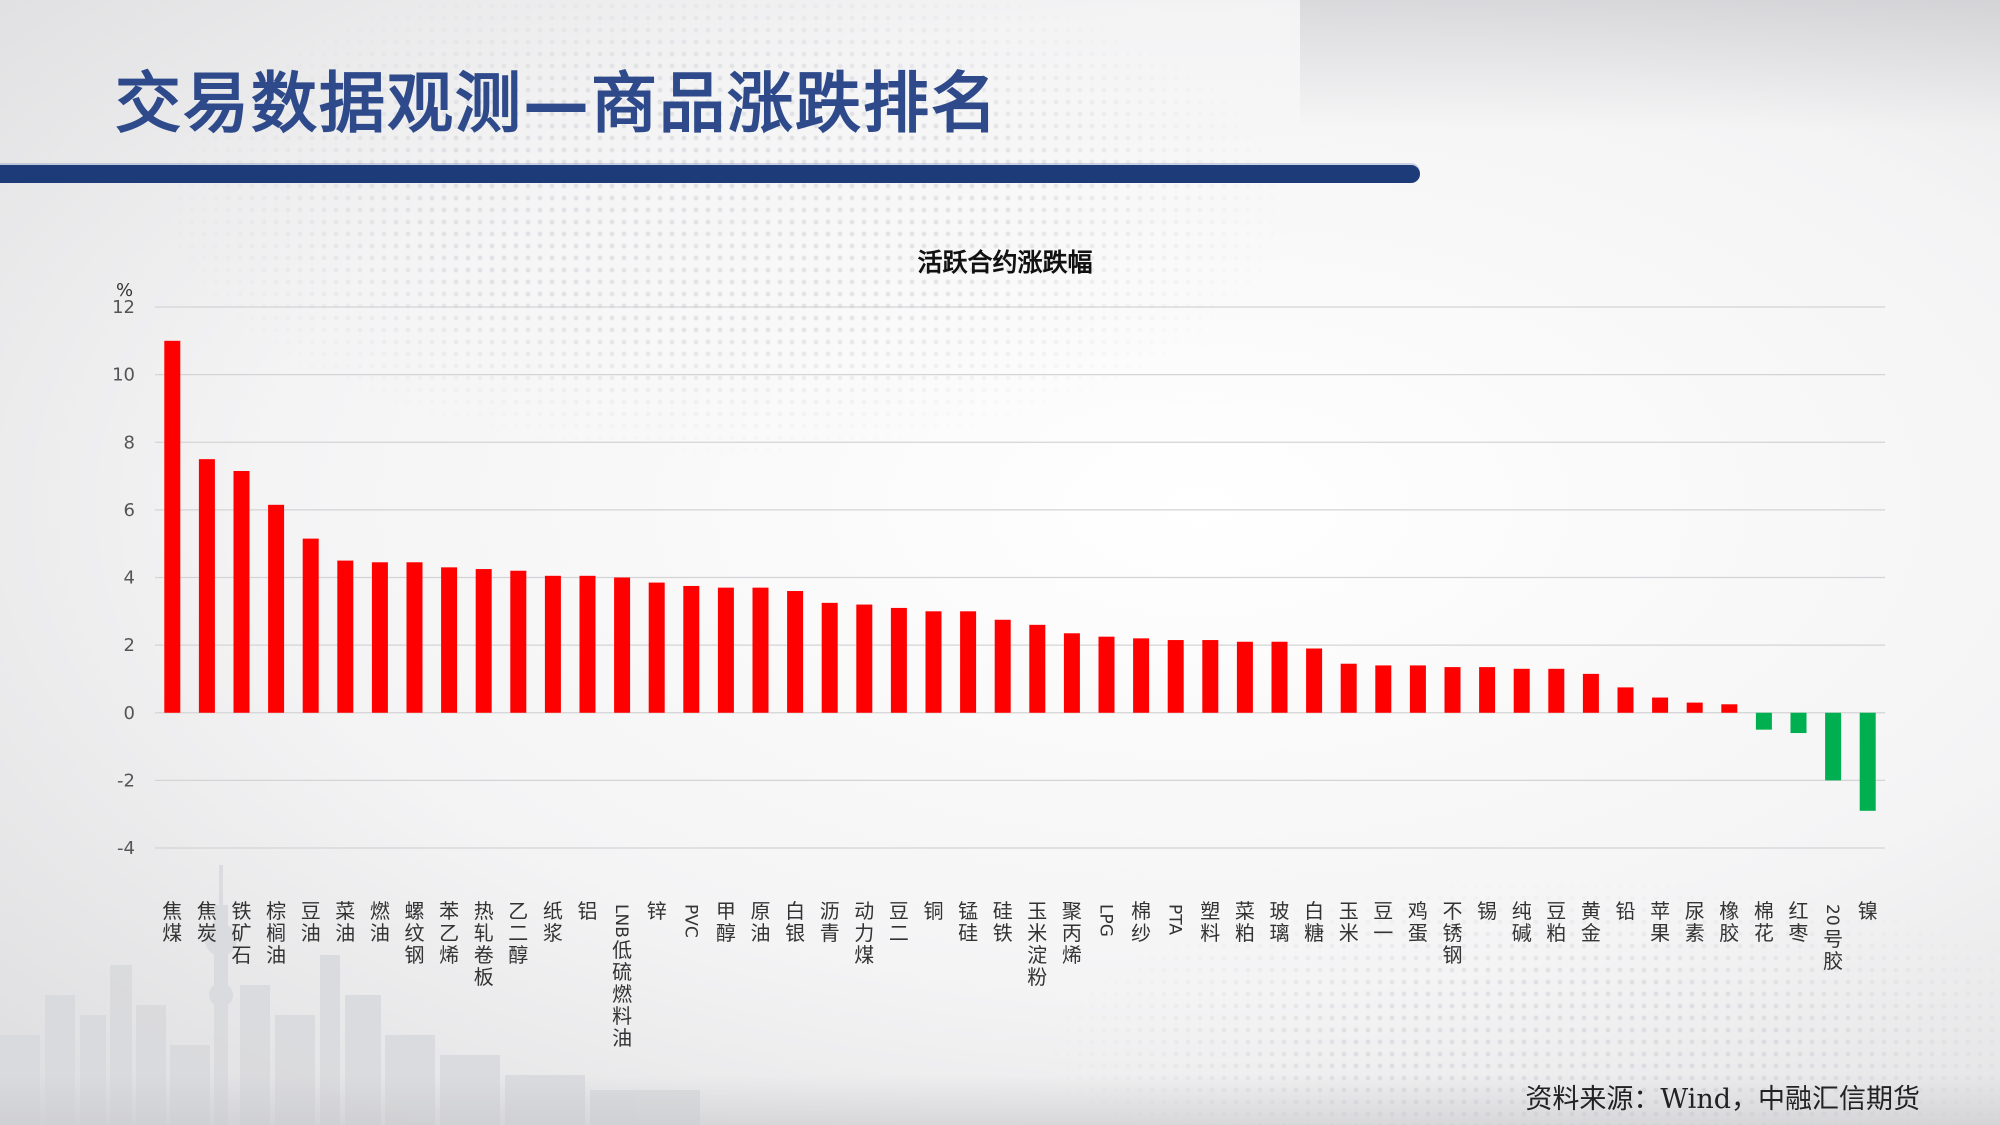 The width and height of the screenshot is (2000, 1125). Describe the element at coordinates (899, 922) in the screenshot. I see `x-tick-label: 豆二` at that location.